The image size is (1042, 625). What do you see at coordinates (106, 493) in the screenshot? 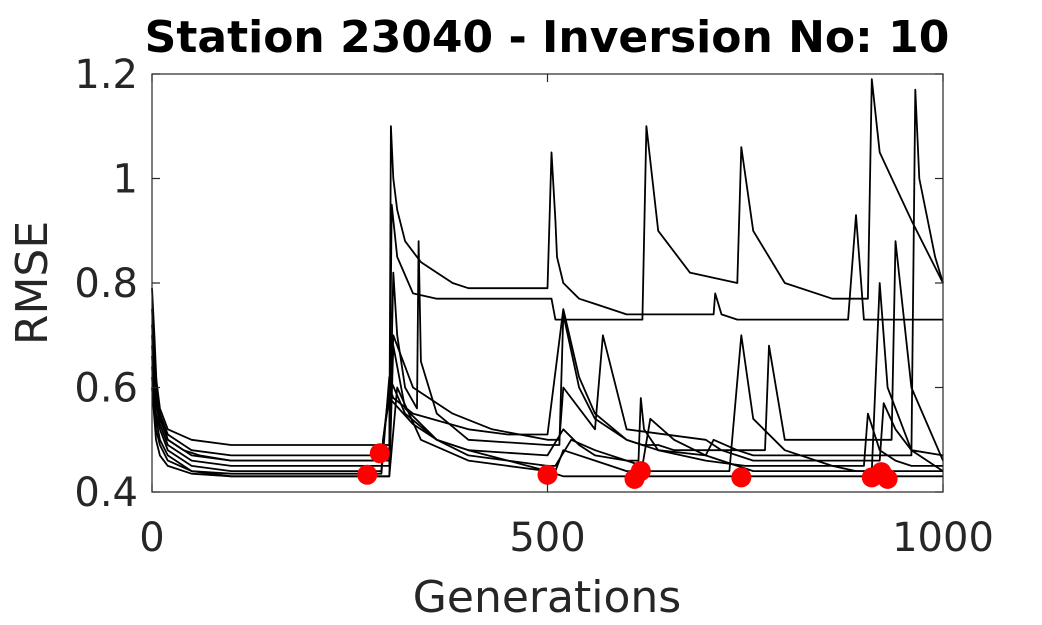
I see `y-tick-label-0: 0.4` at bounding box center [106, 493].